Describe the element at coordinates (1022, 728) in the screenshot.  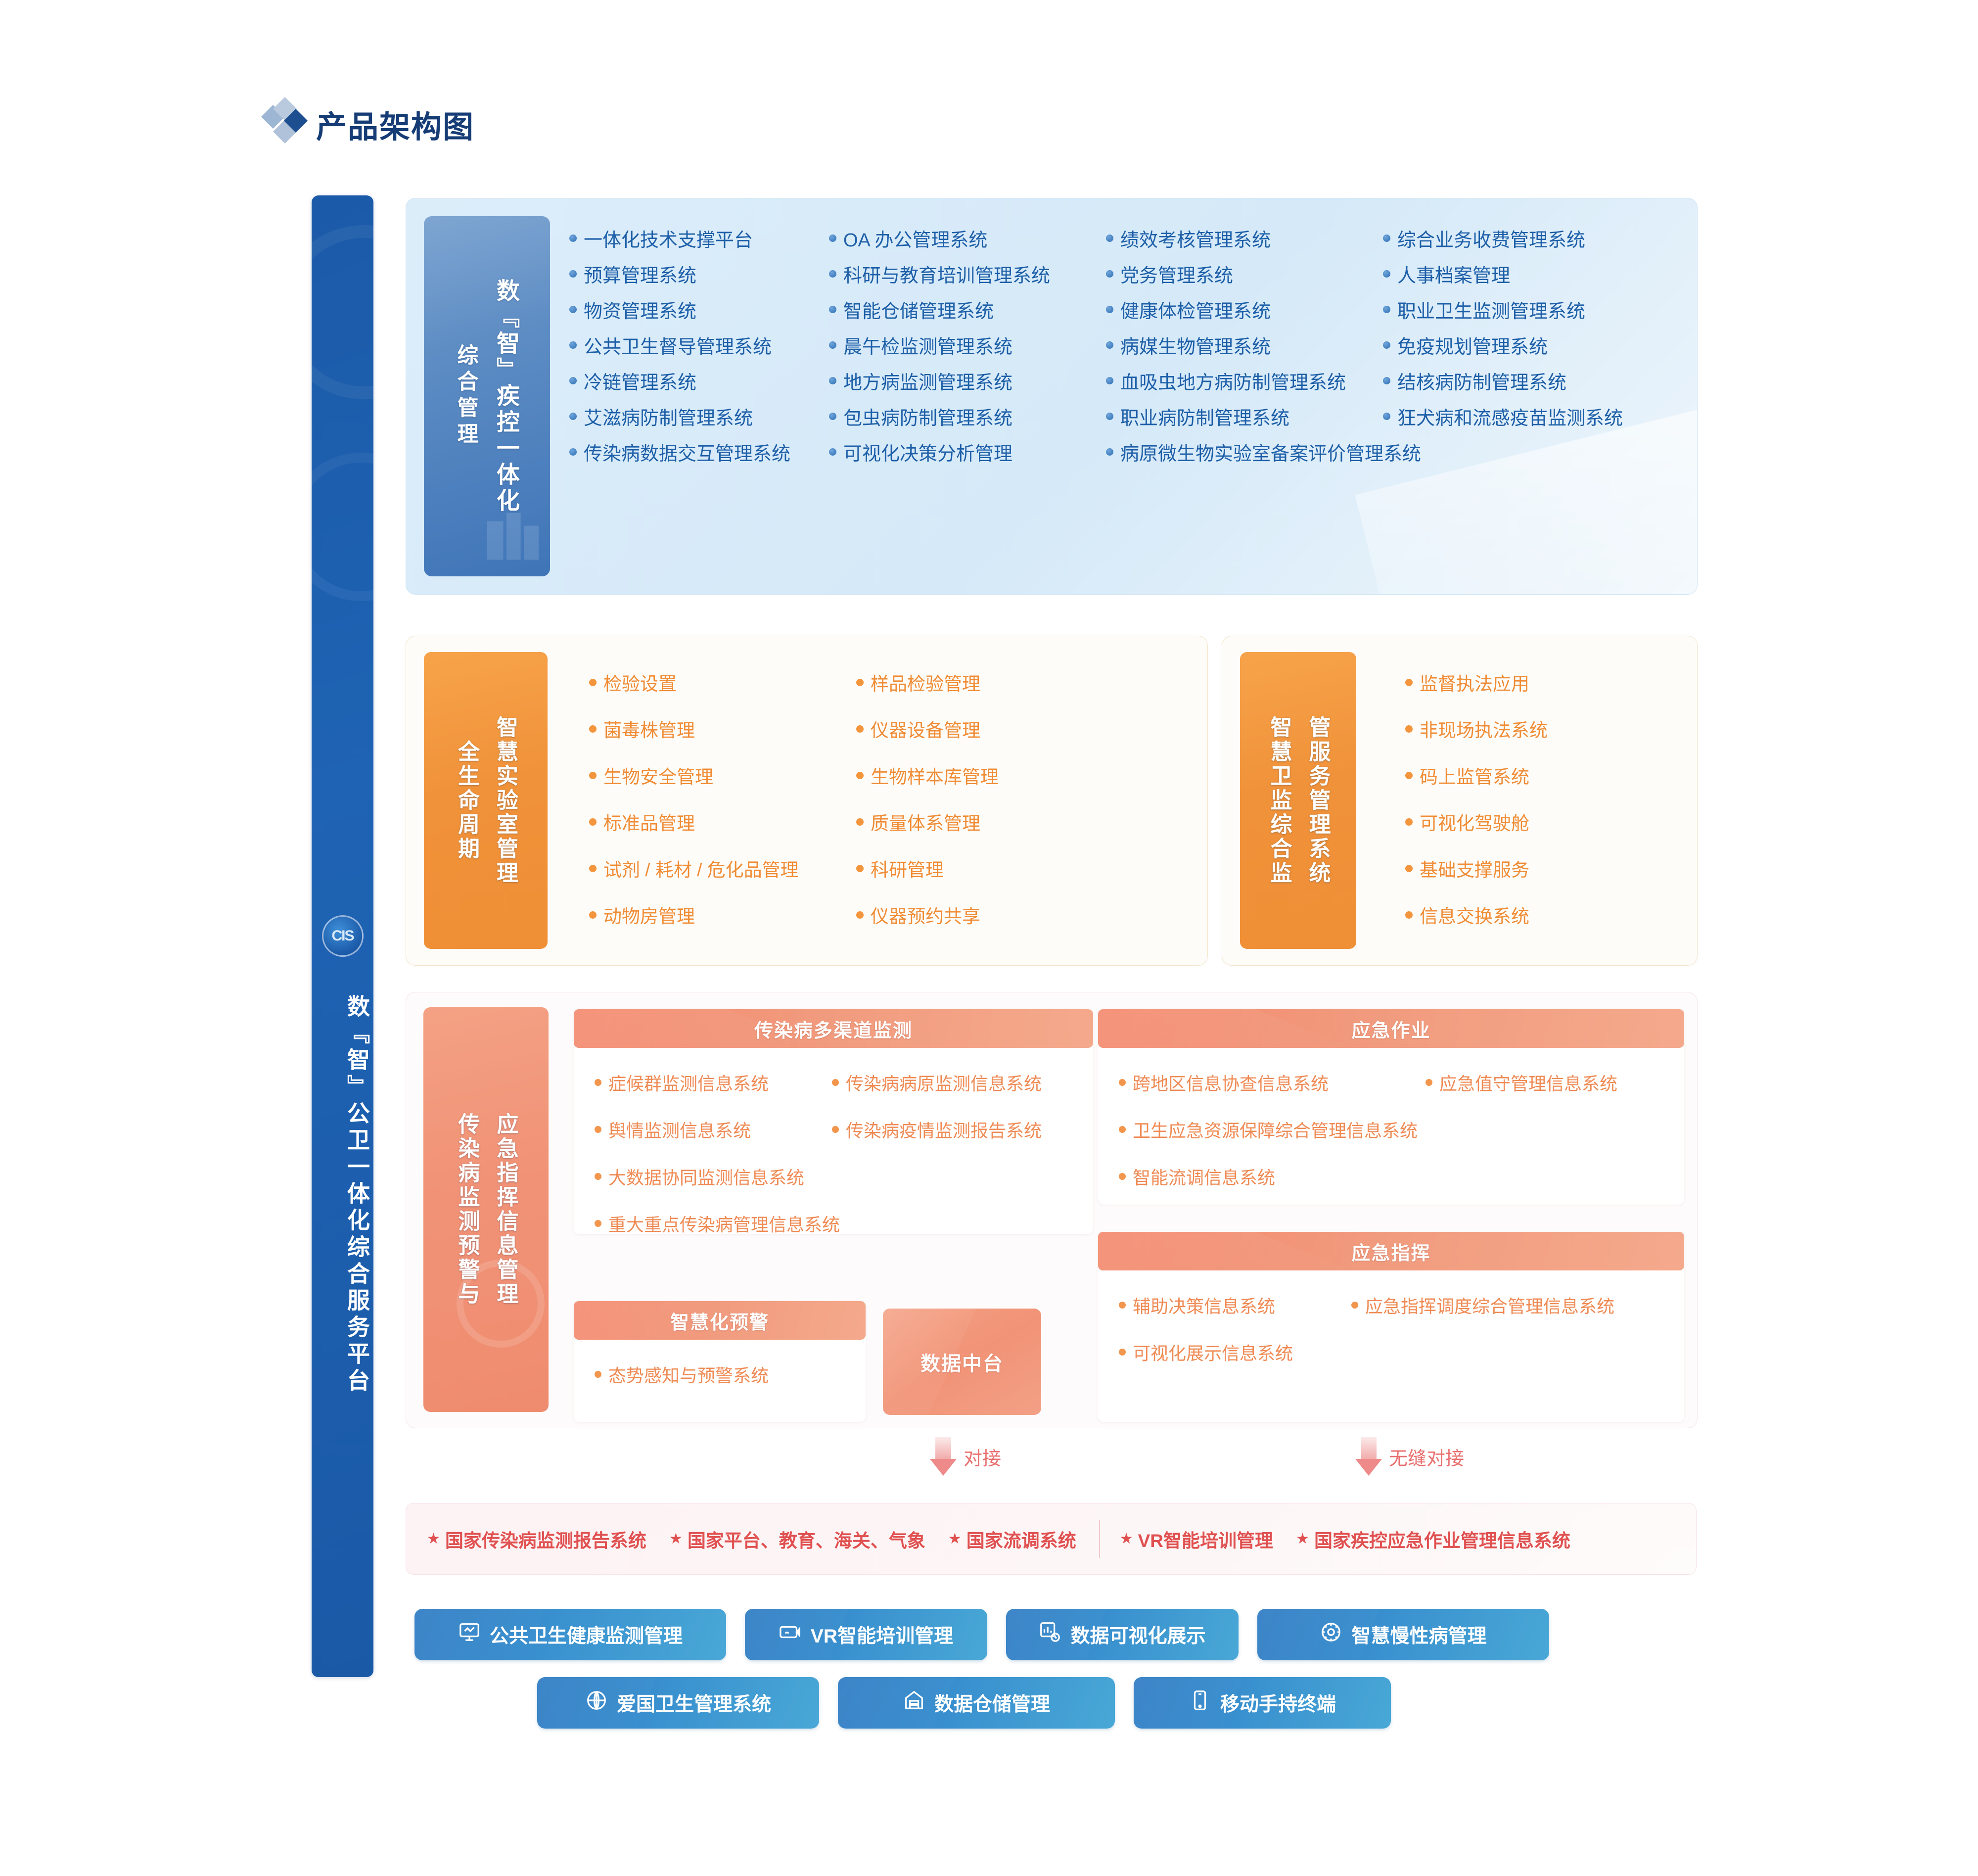
I see `lab-item: 仪器设备管理` at that location.